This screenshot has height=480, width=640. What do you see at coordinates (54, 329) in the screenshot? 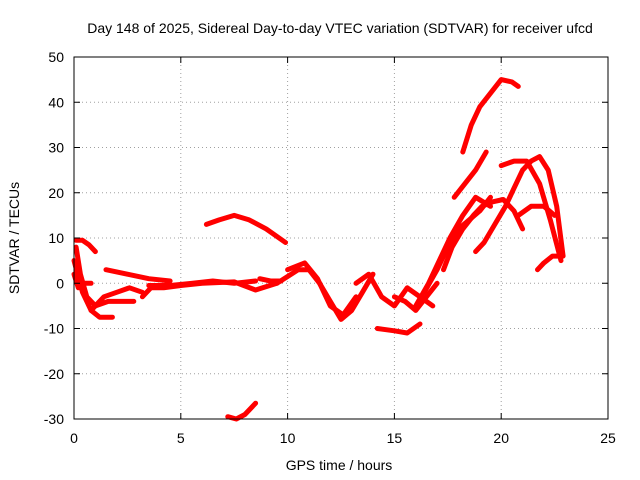
I see `y-tick-label: -10` at bounding box center [54, 329].